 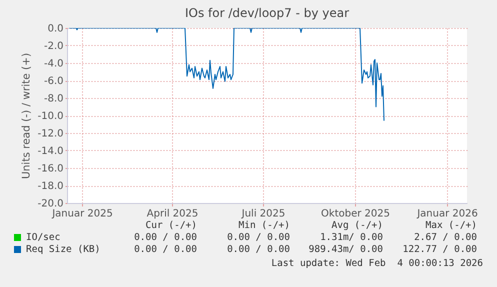 What do you see at coordinates (356, 225) in the screenshot?
I see `text: Avg (-/+)` at bounding box center [356, 225].